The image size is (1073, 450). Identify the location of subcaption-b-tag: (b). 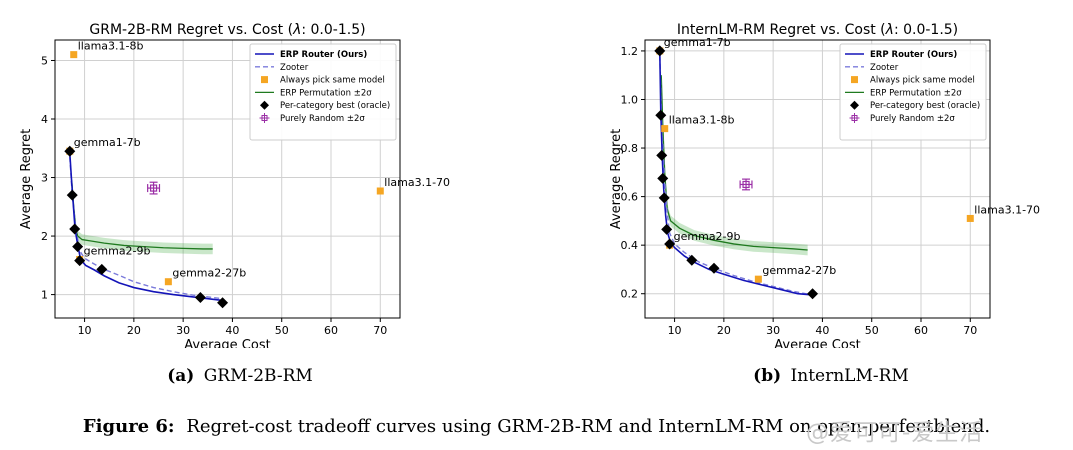
(767, 376).